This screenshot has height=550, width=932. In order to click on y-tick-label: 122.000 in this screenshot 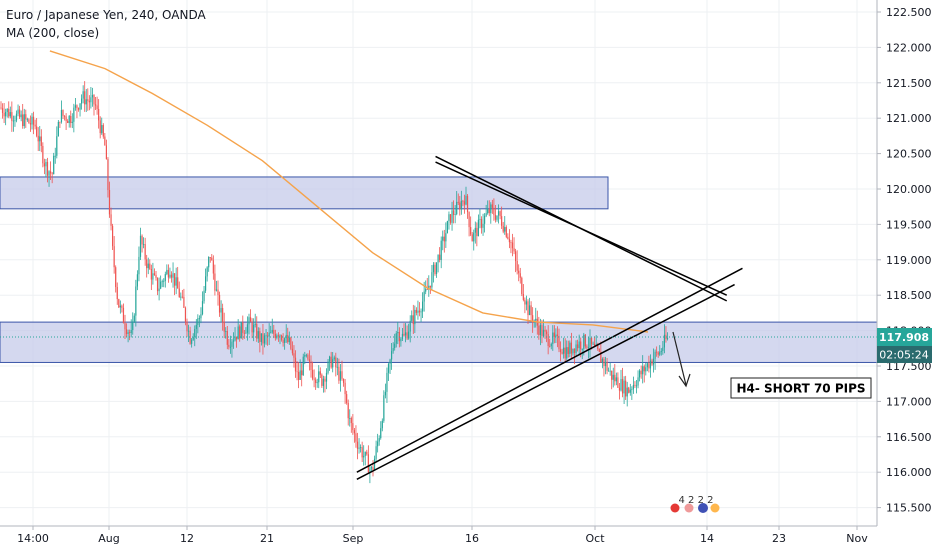, I will do `click(909, 47)`.